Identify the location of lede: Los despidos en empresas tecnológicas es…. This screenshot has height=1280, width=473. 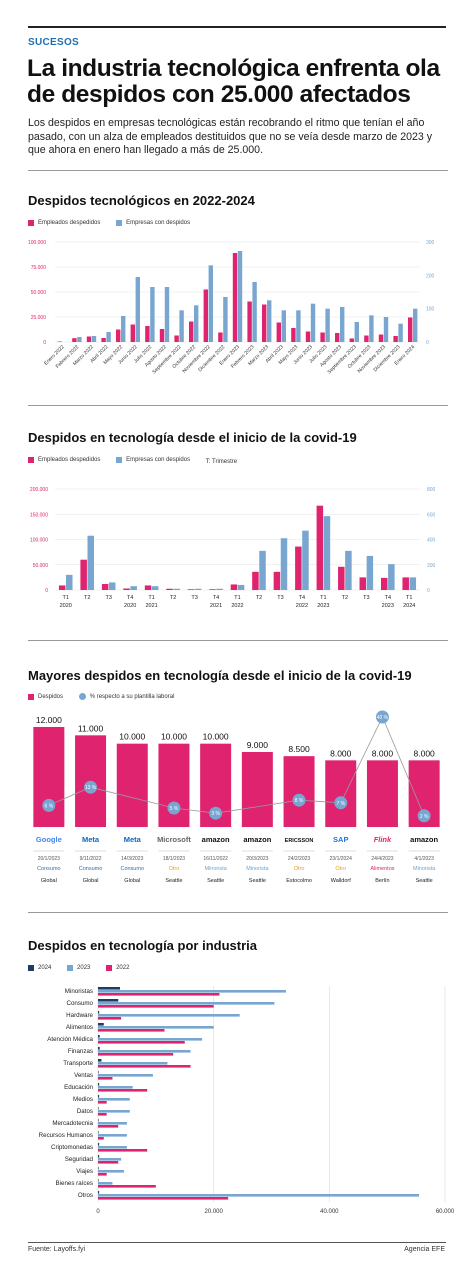
(230, 136).